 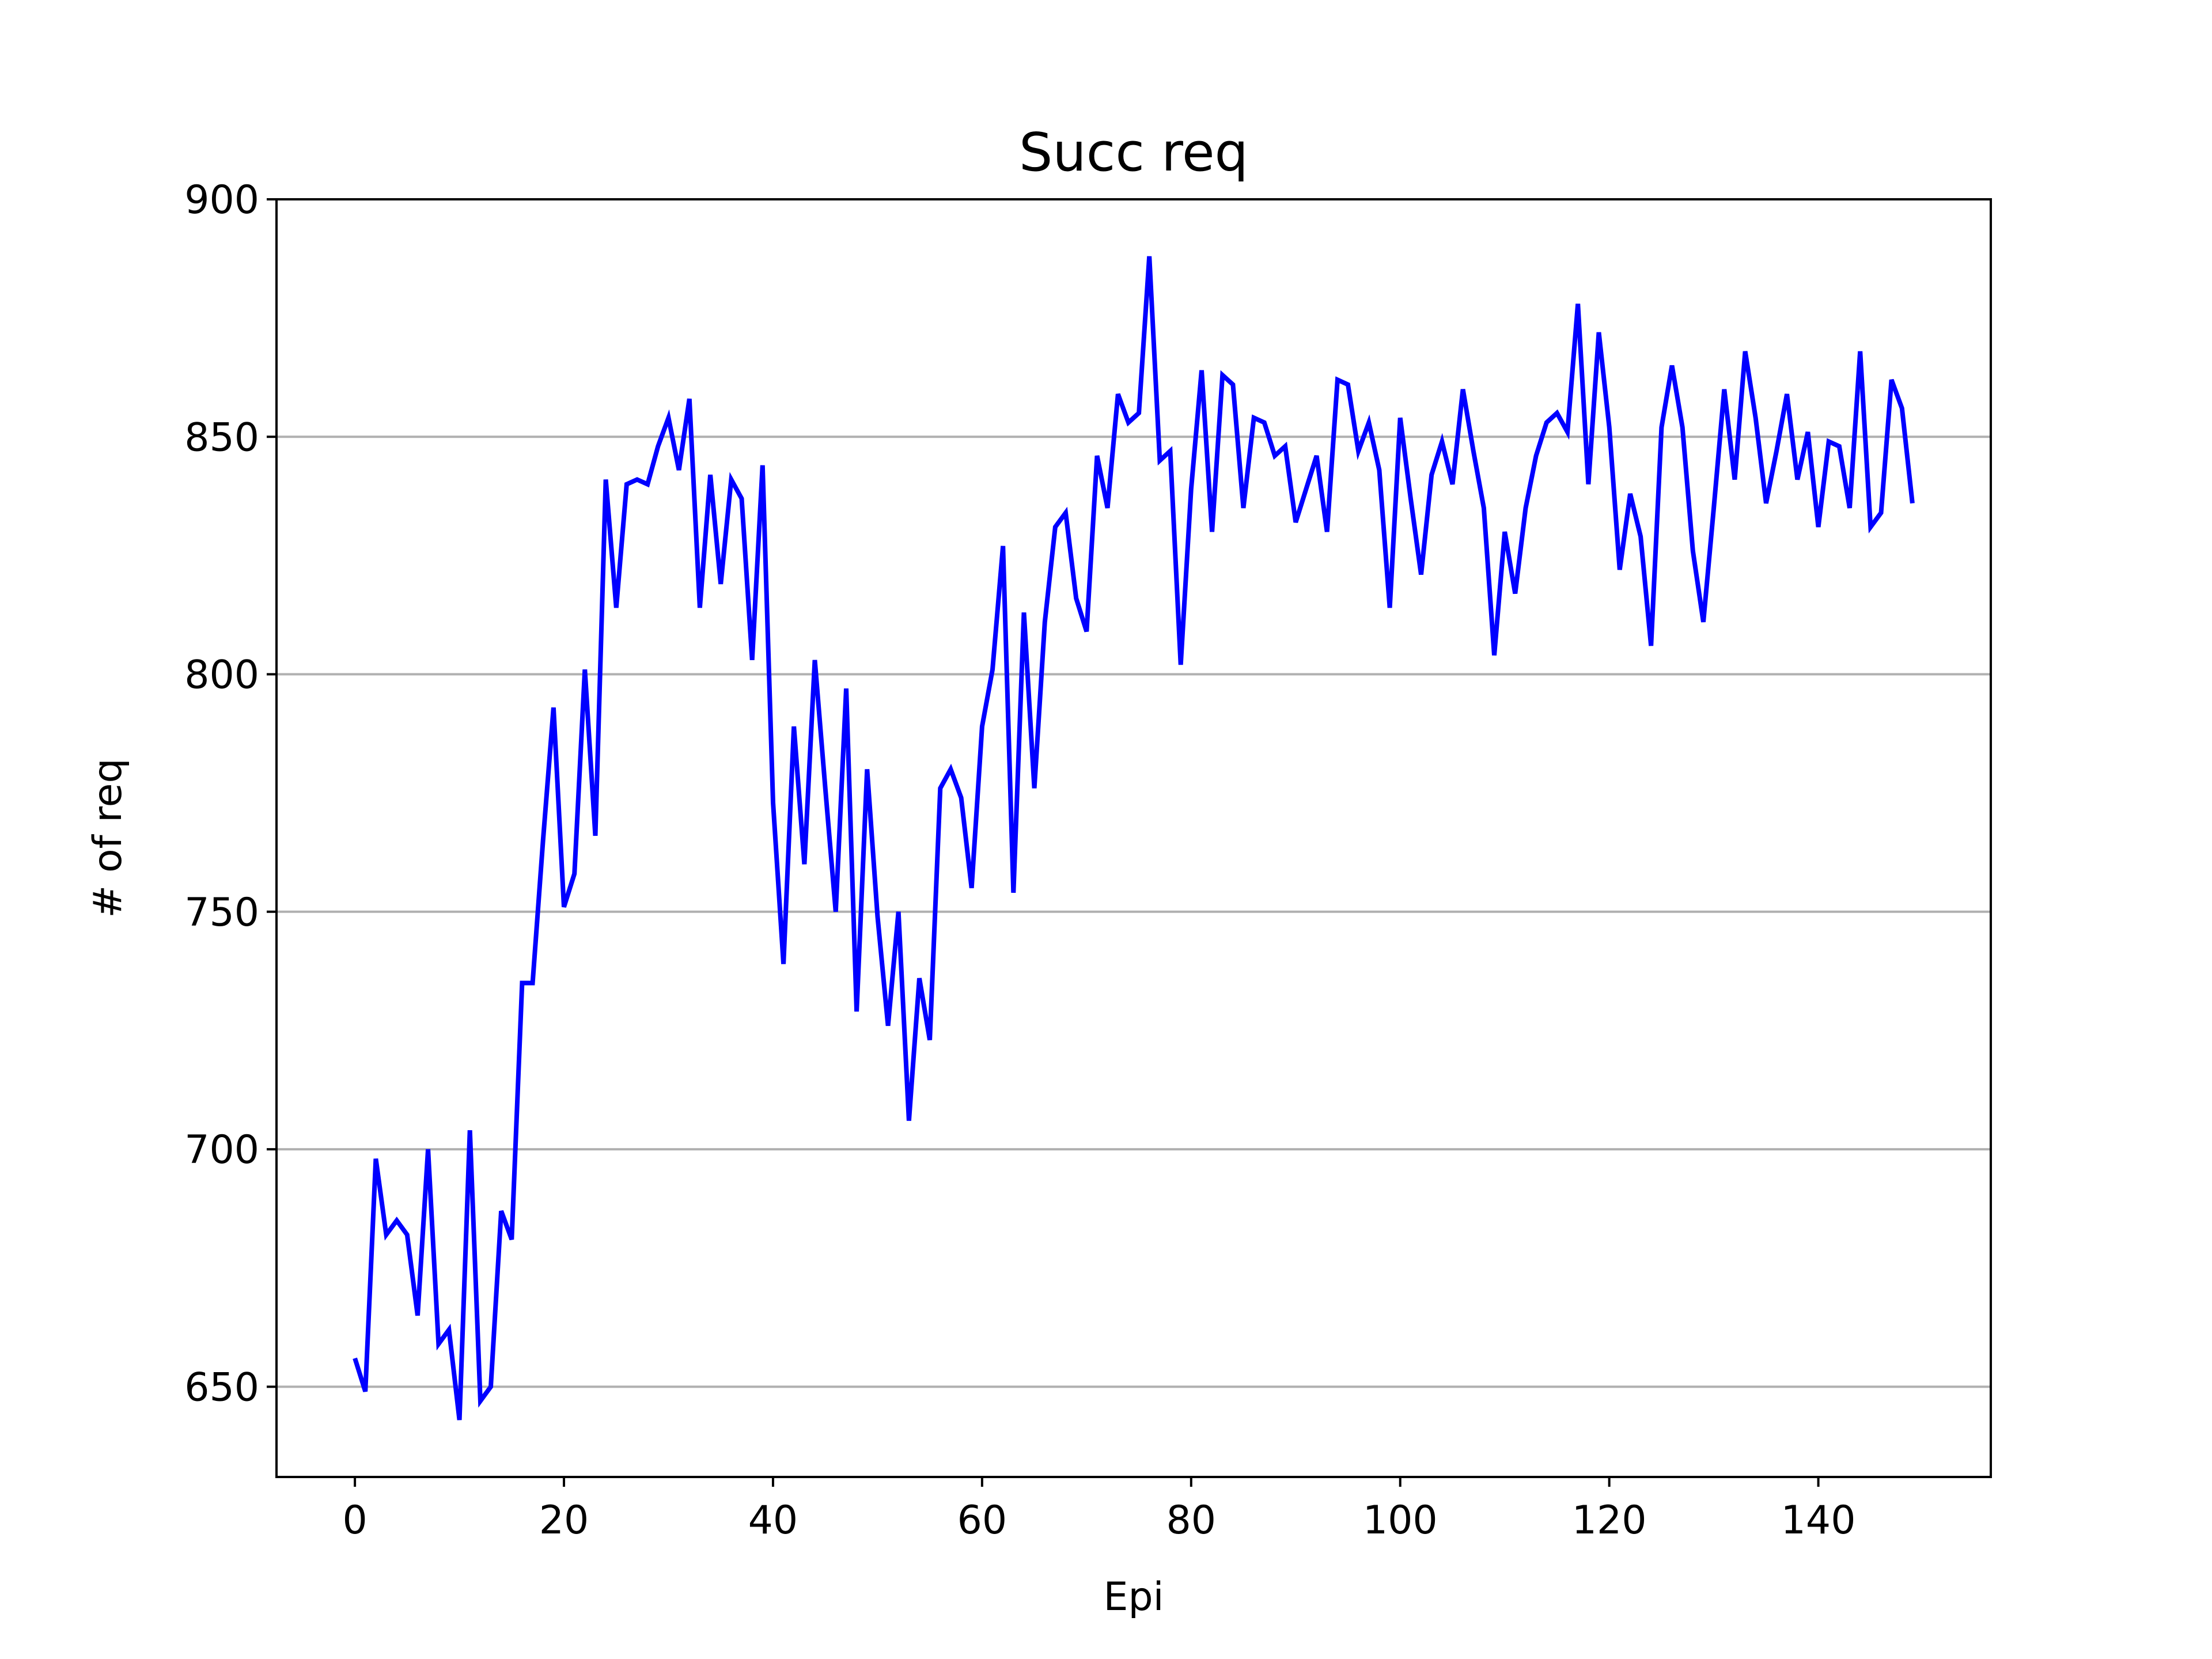 What do you see at coordinates (1400, 1520) in the screenshot?
I see `x-tick-label: 100` at bounding box center [1400, 1520].